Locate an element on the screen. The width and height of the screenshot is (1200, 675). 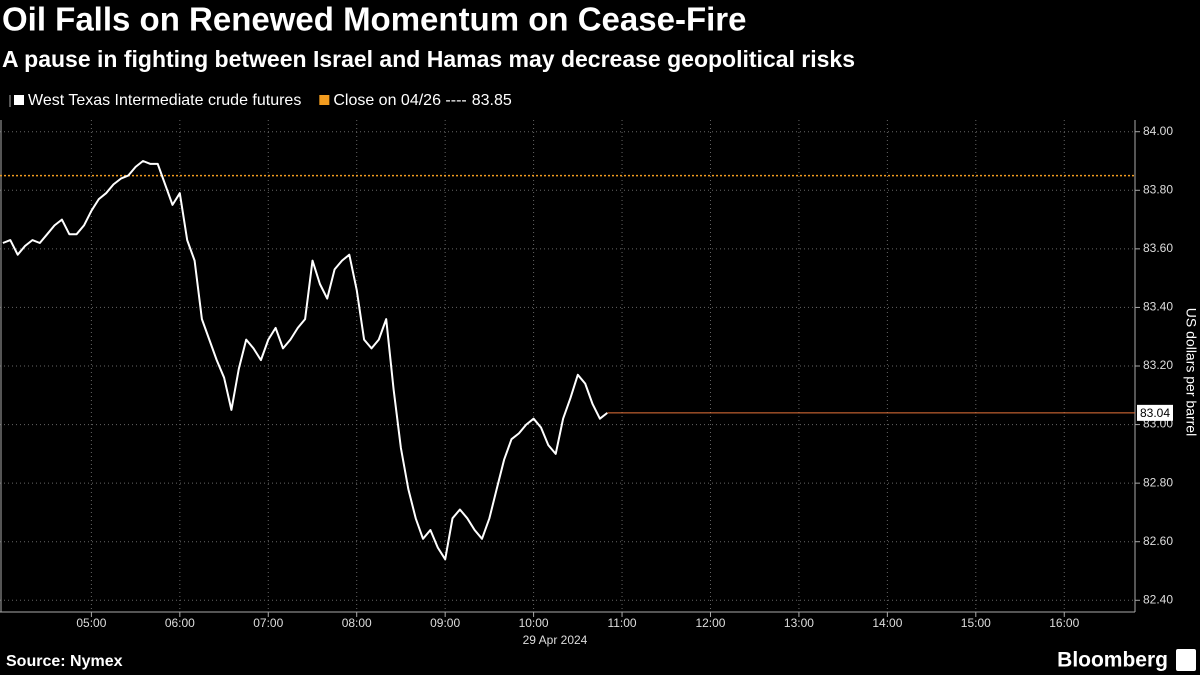
last-value-box is located at coordinates (1155, 412).